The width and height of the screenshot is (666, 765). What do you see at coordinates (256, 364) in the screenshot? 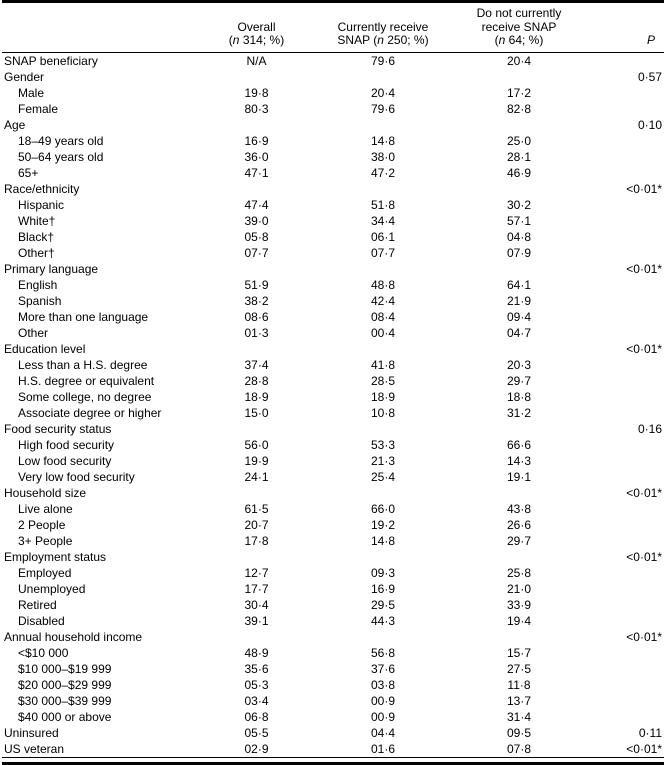
I see `cell-overall: 37·4` at bounding box center [256, 364].